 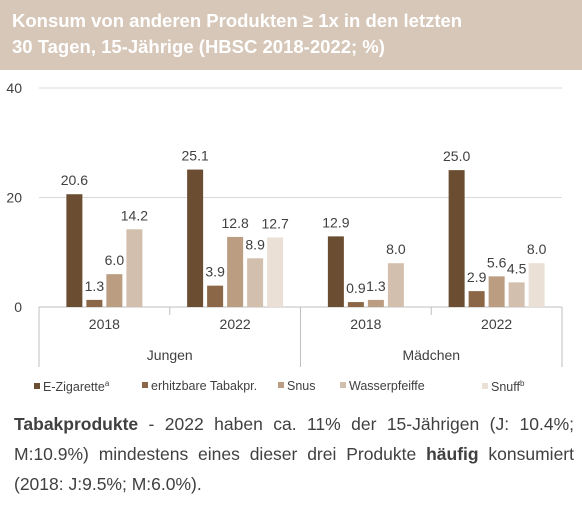 I want to click on legend-item: Snuffb, so click(x=503, y=386).